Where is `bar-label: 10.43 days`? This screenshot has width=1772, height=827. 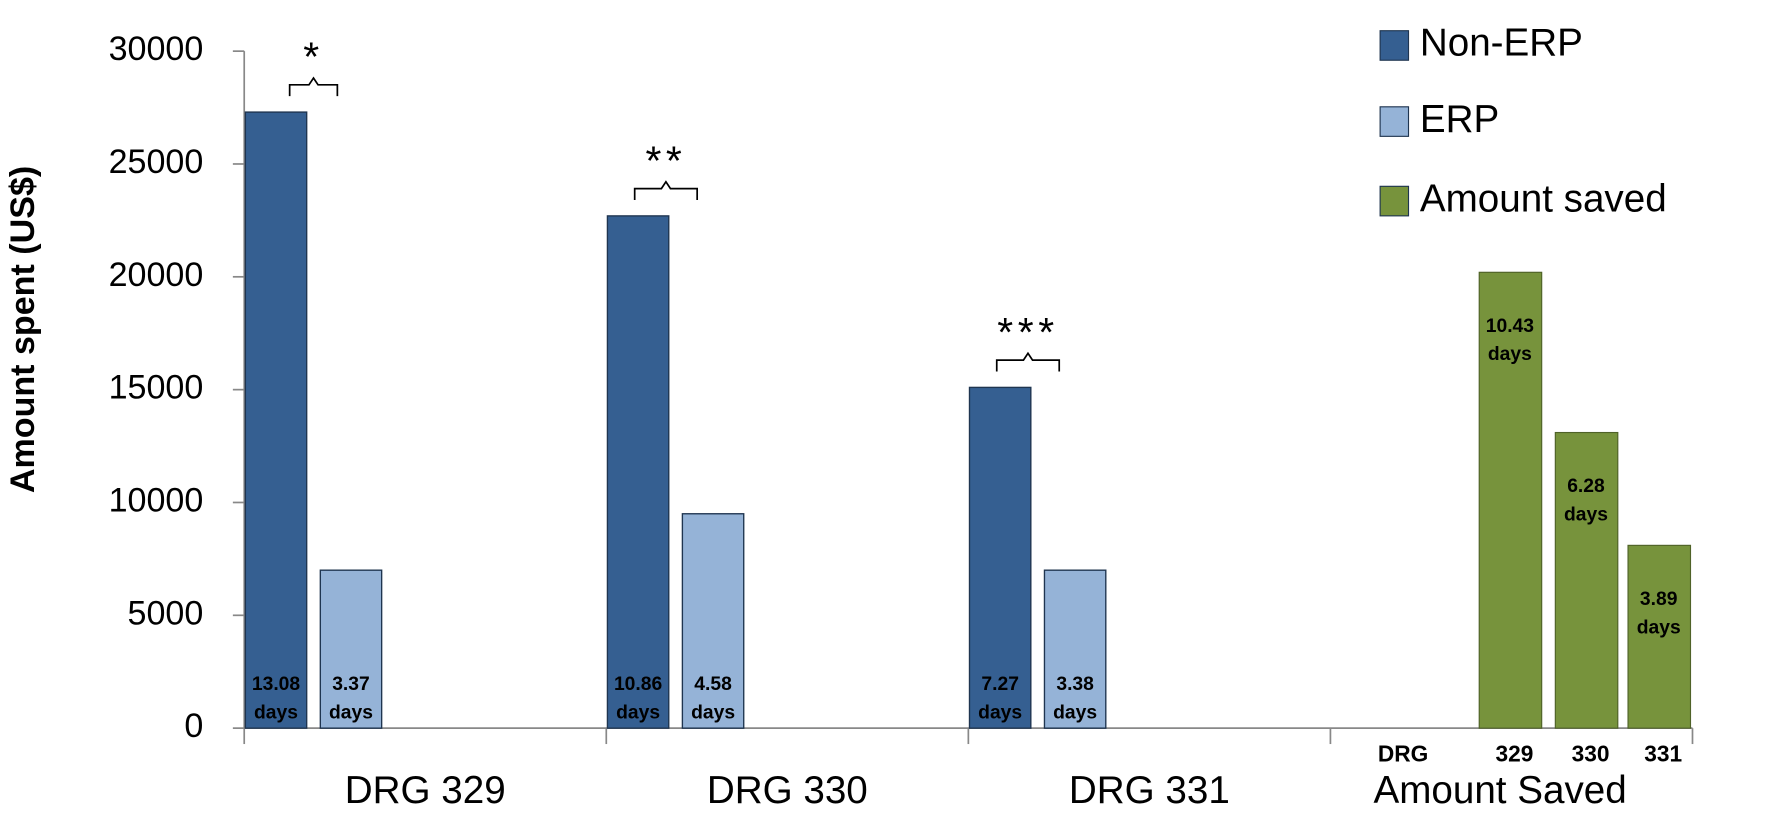 bar-label: 10.43 days is located at coordinates (1510, 340).